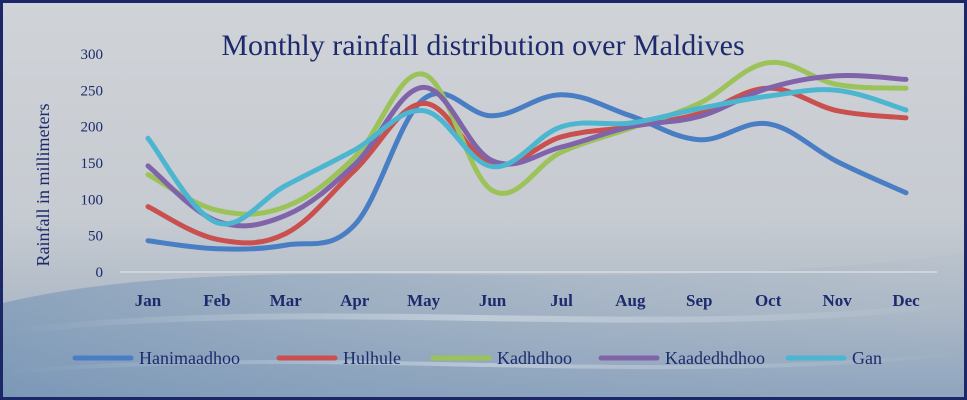 Image resolution: width=967 pixels, height=400 pixels. Describe the element at coordinates (148, 300) in the screenshot. I see `x-tick-label: Jan` at that location.